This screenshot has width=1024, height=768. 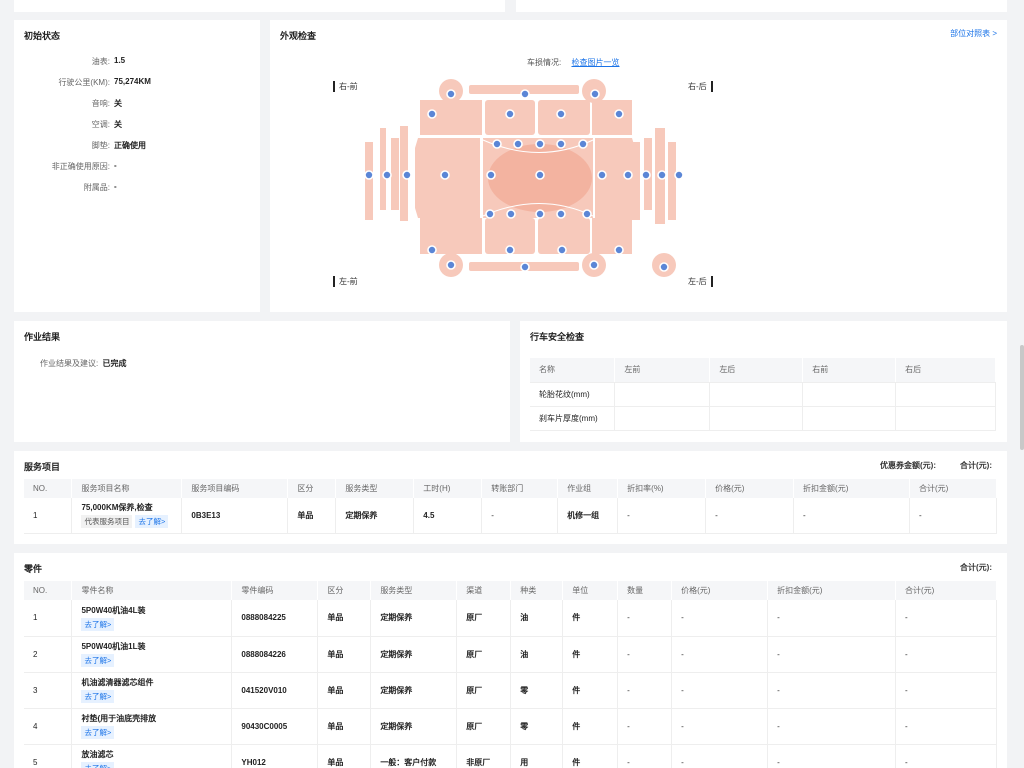 I want to click on safety-header-cell: 名称, so click(x=573, y=370).